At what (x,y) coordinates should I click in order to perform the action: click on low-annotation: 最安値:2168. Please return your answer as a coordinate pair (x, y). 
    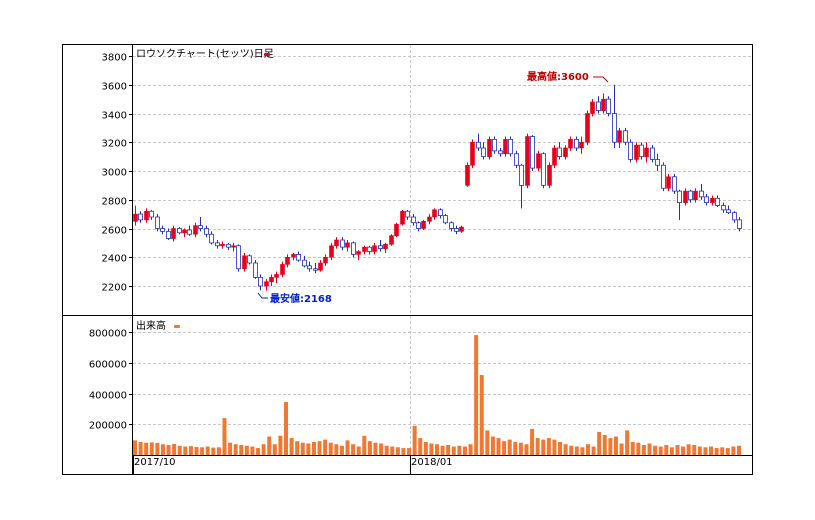
    Looking at the image, I should click on (301, 298).